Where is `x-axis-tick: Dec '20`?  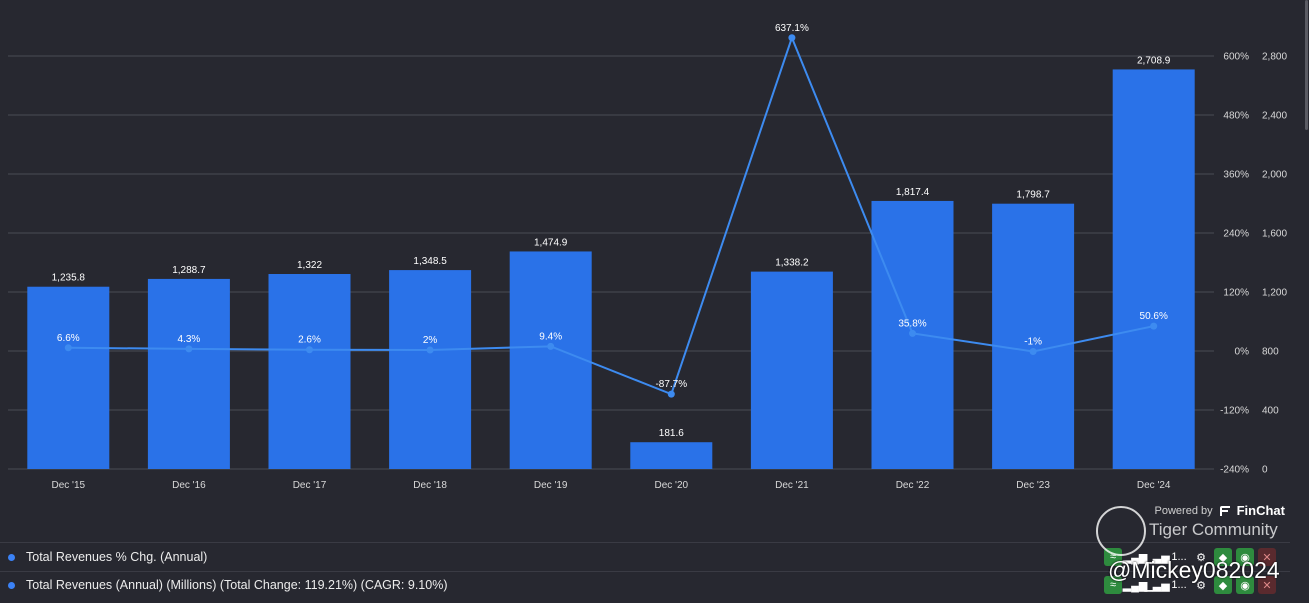 x-axis-tick: Dec '20 is located at coordinates (672, 485).